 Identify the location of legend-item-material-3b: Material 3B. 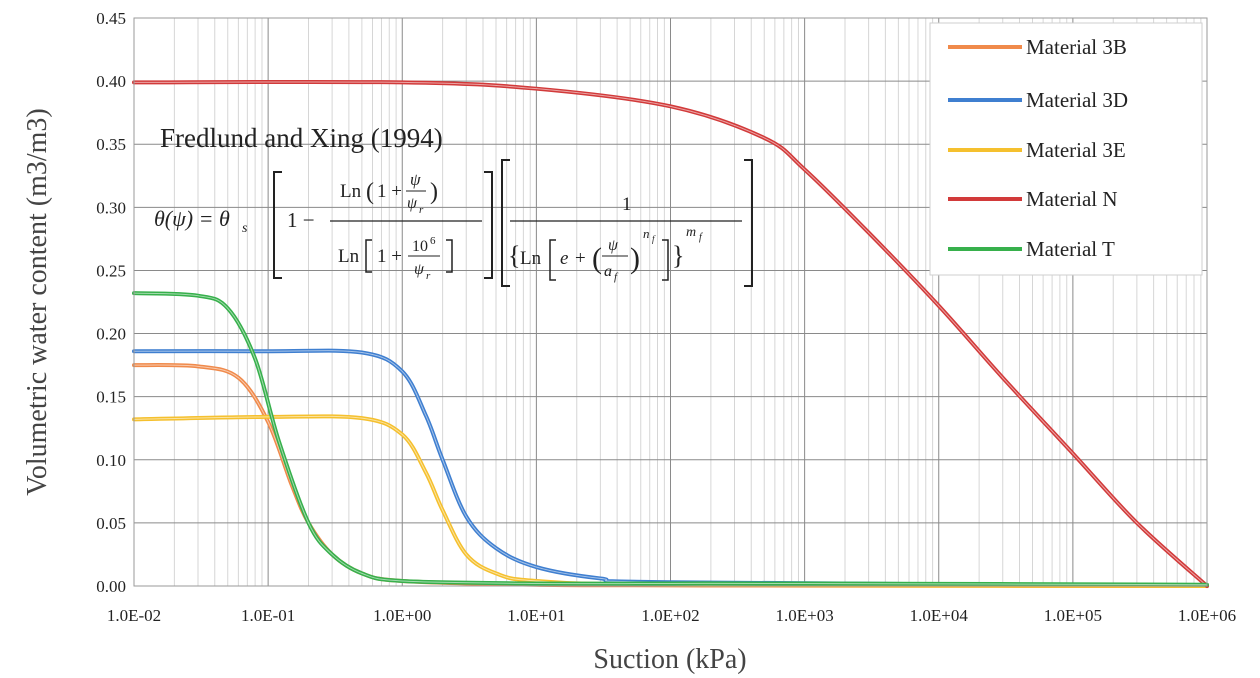
(1037, 47).